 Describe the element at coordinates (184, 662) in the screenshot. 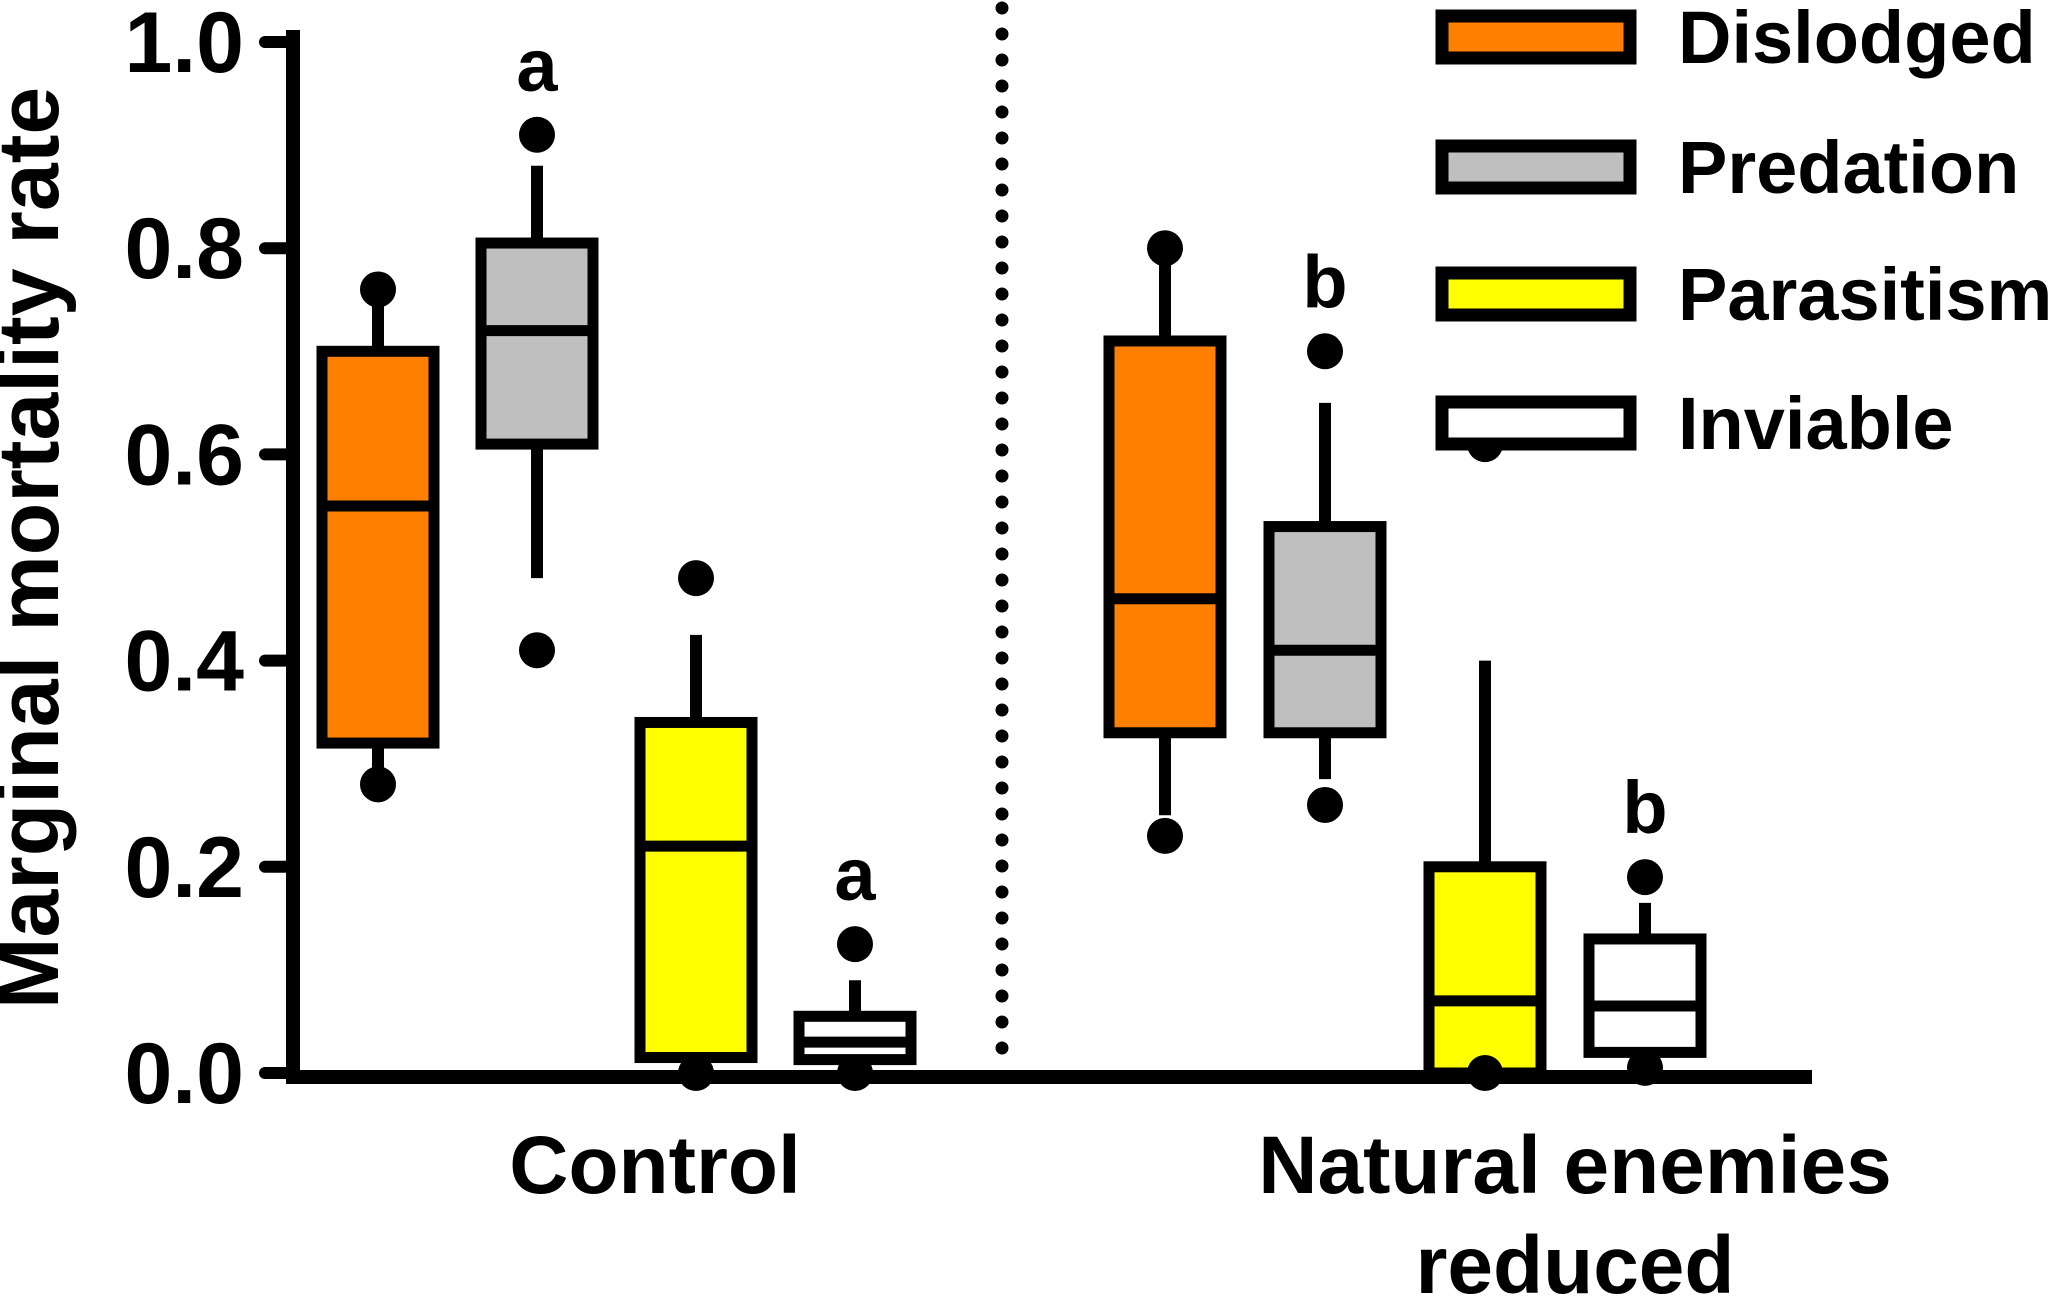

I see `y-tick-label: 0.4` at that location.